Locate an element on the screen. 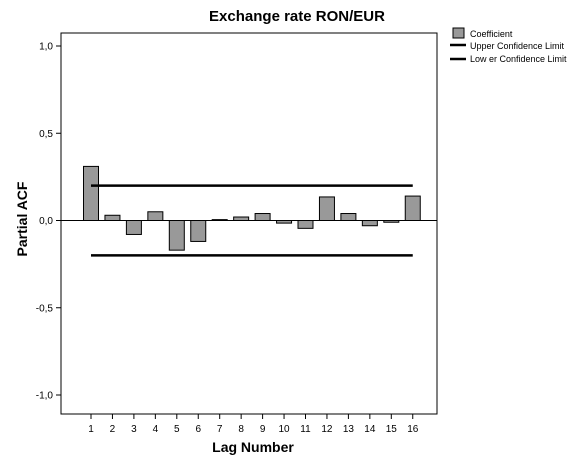  legend-swatch-coefficient is located at coordinates (458, 33).